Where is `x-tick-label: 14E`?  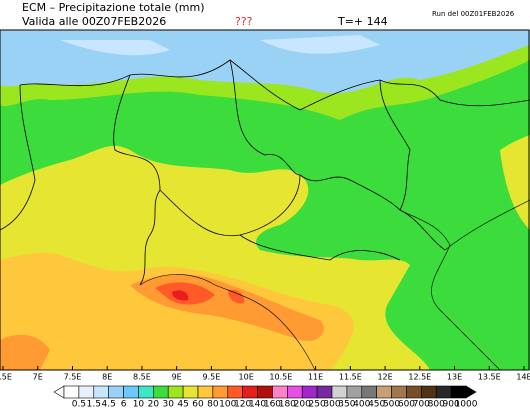 x-tick-label: 14E is located at coordinates (523, 377).